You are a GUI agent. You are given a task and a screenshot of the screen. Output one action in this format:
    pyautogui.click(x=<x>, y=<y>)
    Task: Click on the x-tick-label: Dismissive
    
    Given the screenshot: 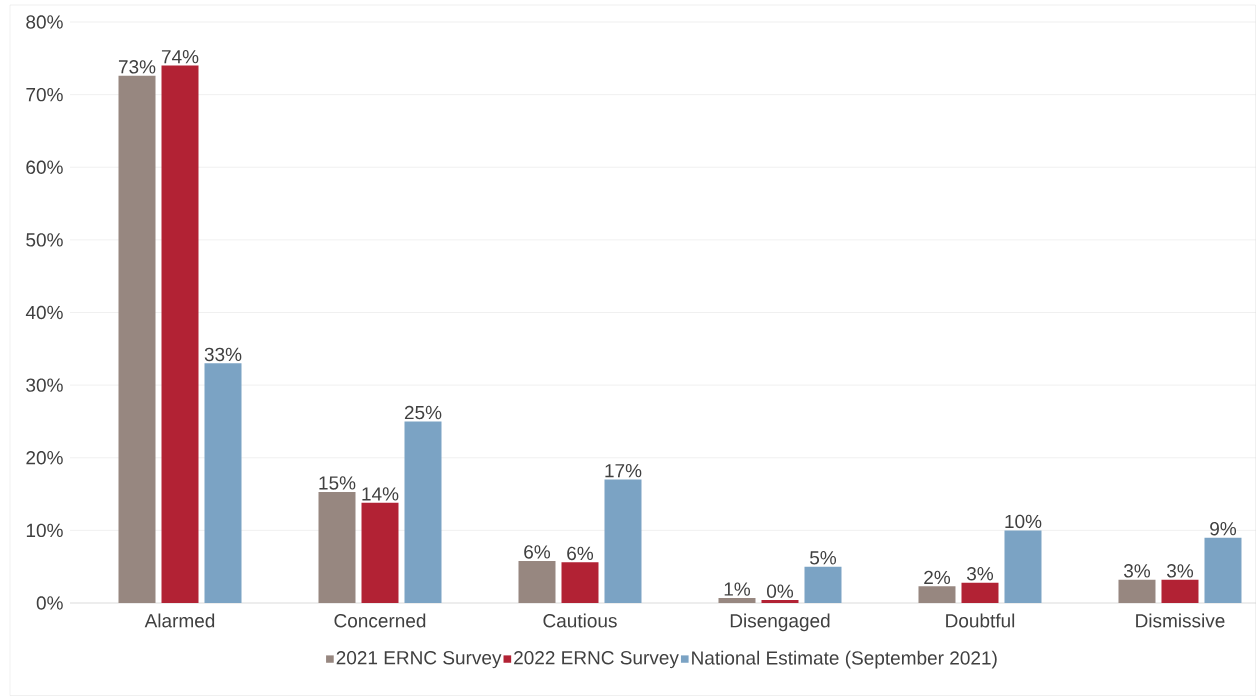 What is the action you would take?
    pyautogui.click(x=1180, y=620)
    